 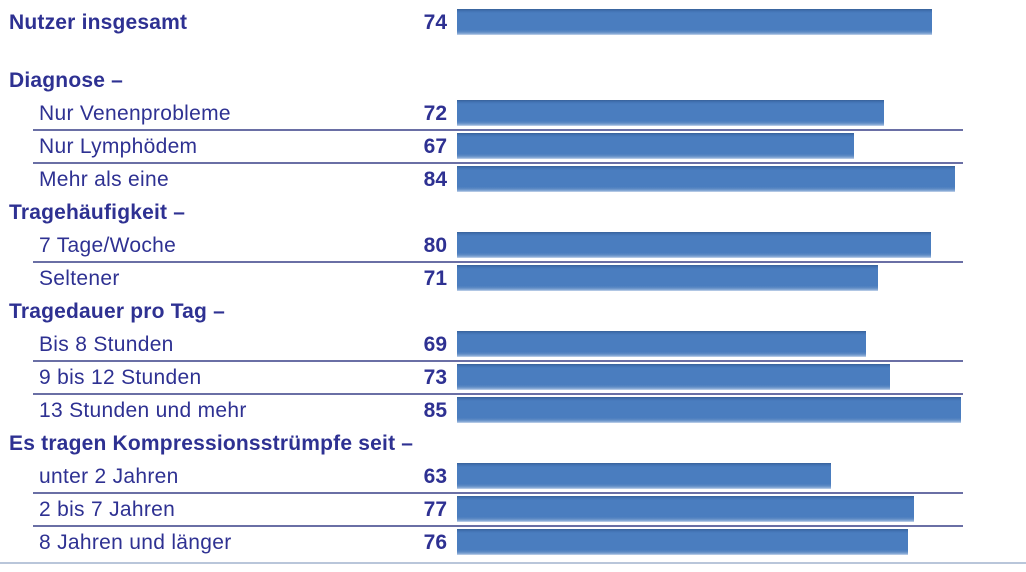 I want to click on category-label: 2 bis 7 Jahren, so click(x=107, y=509).